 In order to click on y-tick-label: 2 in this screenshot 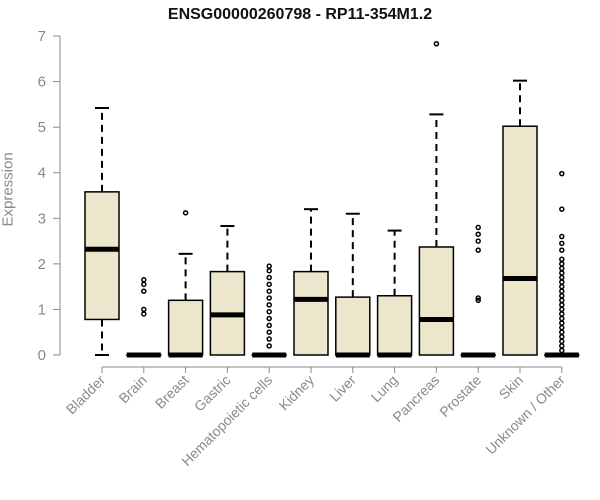, I will do `click(42, 264)`.